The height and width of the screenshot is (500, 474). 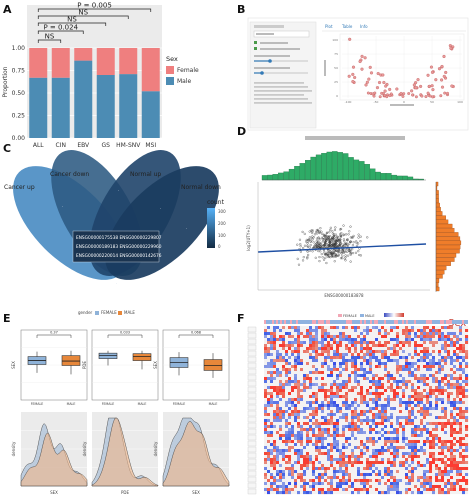 What do you see at coordinates (270, 61) in the screenshot?
I see `sidebar-slider-1-handle` at bounding box center [270, 61].